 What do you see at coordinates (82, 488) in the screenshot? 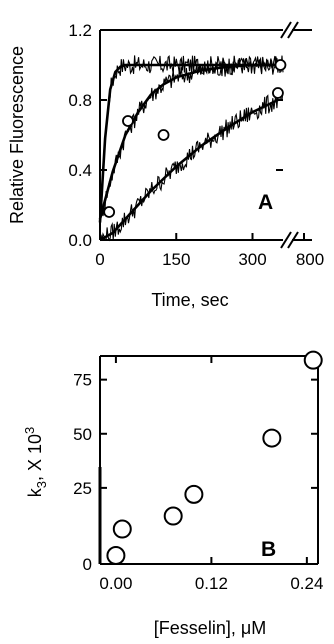
I see `panel-b-y-tick-label: 25` at bounding box center [82, 488].